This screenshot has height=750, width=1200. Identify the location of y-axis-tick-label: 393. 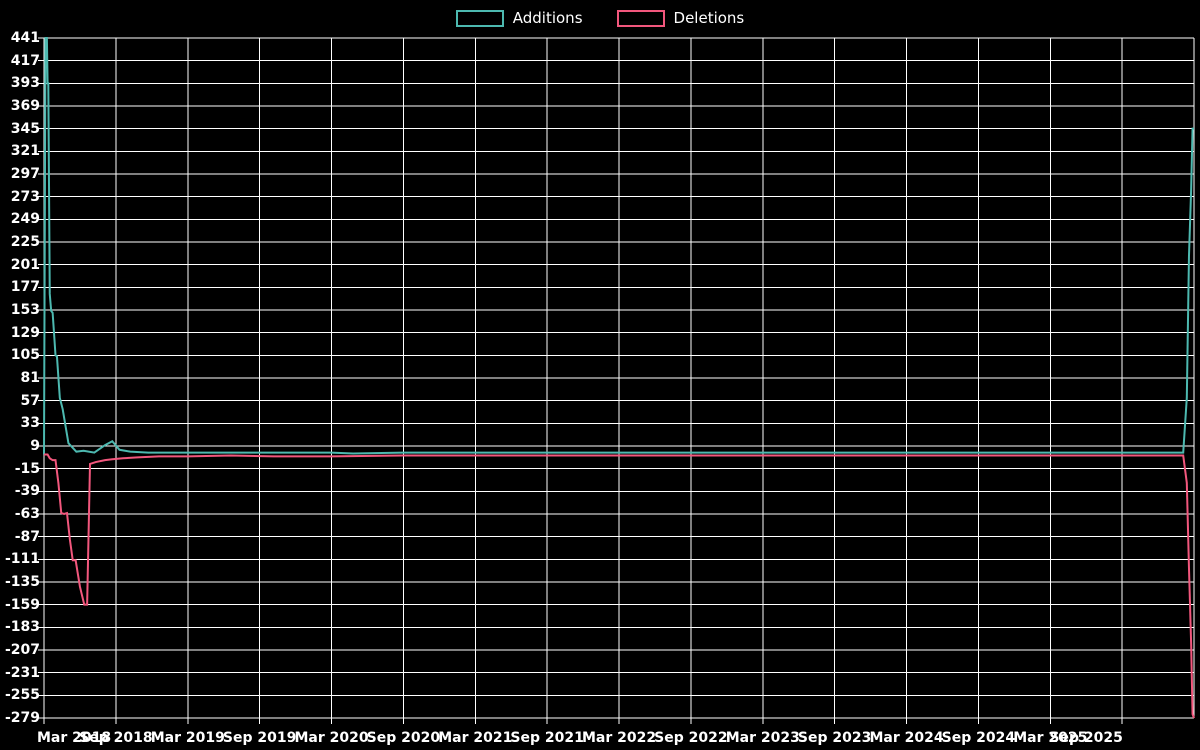
(25, 83).